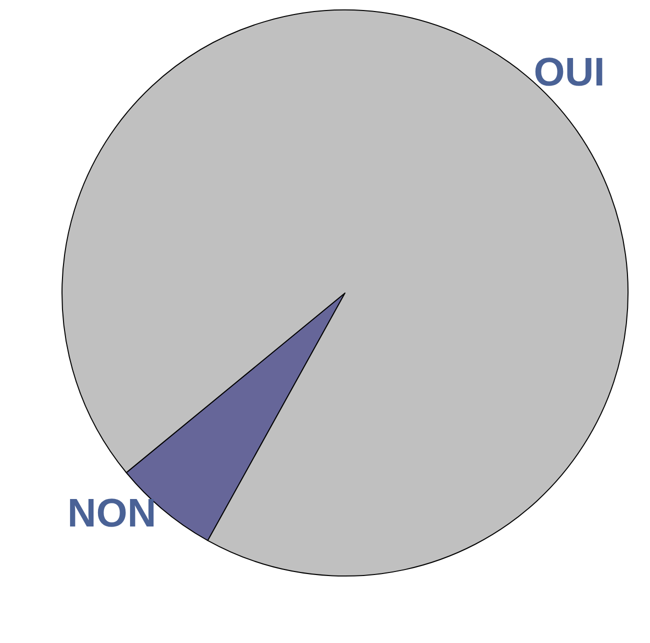 This screenshot has width=650, height=643. I want to click on slice-label: NON, so click(111, 513).